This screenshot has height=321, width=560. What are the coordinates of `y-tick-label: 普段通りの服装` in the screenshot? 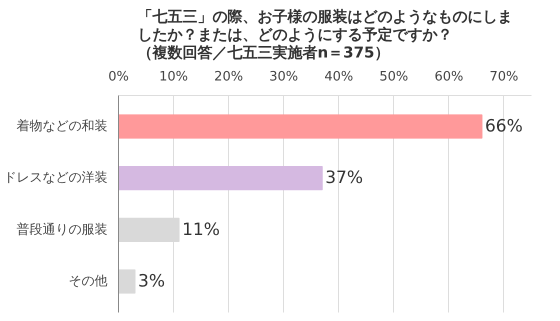 It's located at (62, 229).